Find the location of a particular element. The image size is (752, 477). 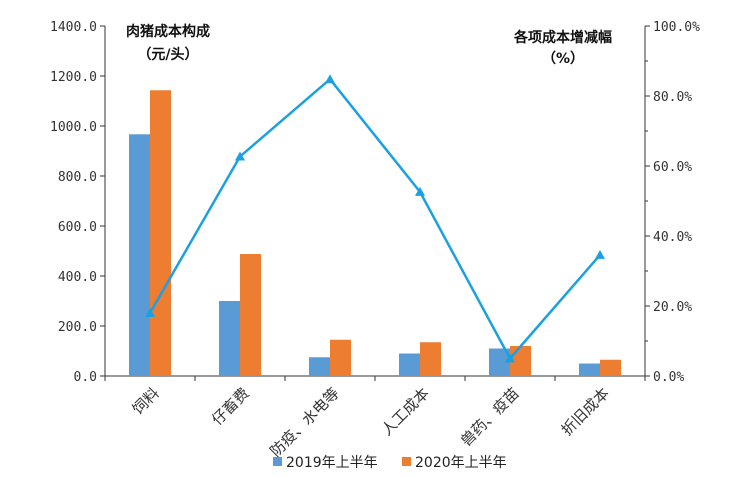

left-tick-label: 1400.0 is located at coordinates (73, 27).